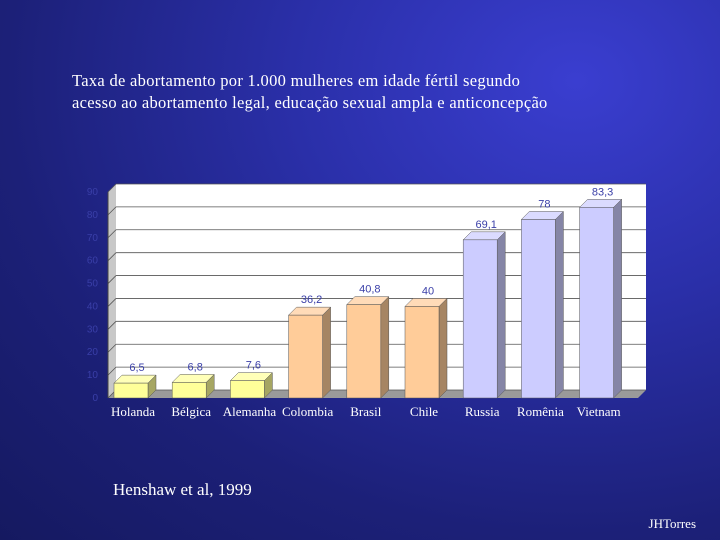 This screenshot has height=540, width=720. I want to click on x-category-label: Russia, so click(482, 411).